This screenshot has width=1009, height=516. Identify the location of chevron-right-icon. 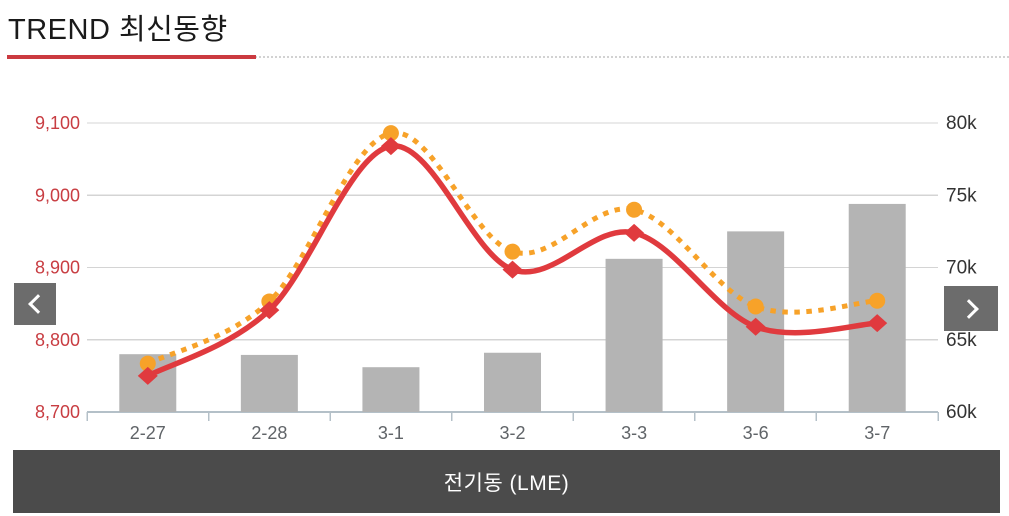
(968, 308).